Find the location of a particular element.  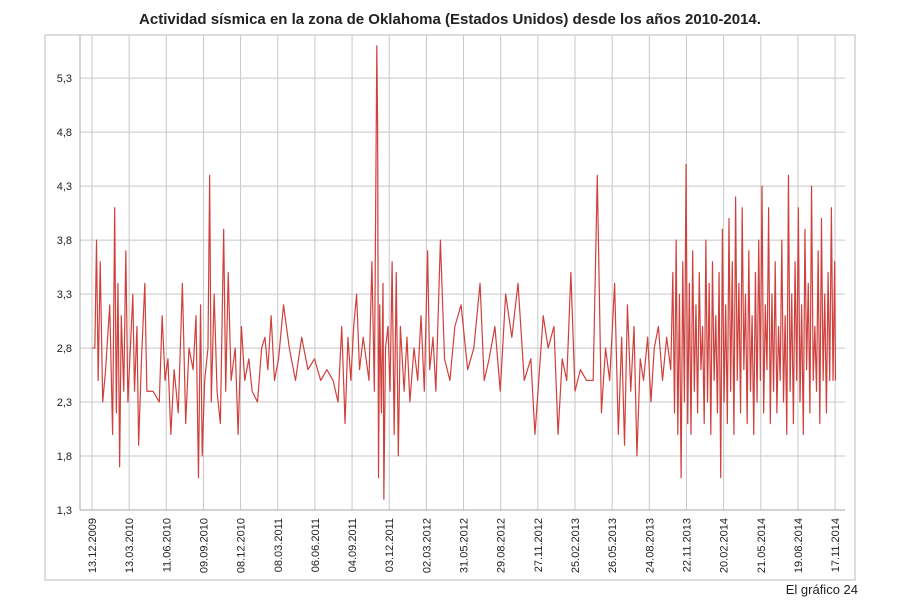

x-tick-label: 19.08.2014 is located at coordinates (799, 545).